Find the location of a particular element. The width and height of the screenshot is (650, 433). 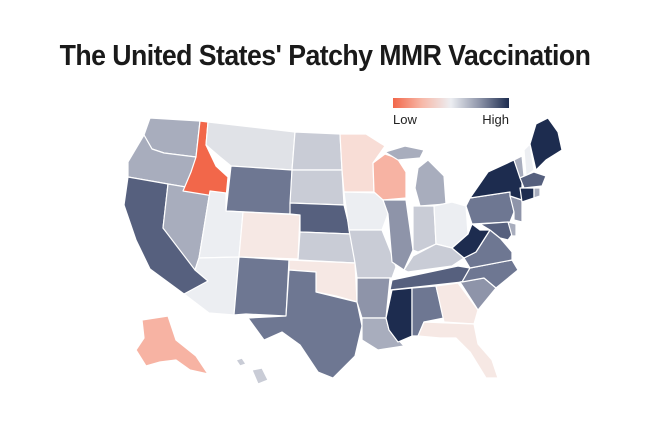

state-MI is located at coordinates (430, 183).